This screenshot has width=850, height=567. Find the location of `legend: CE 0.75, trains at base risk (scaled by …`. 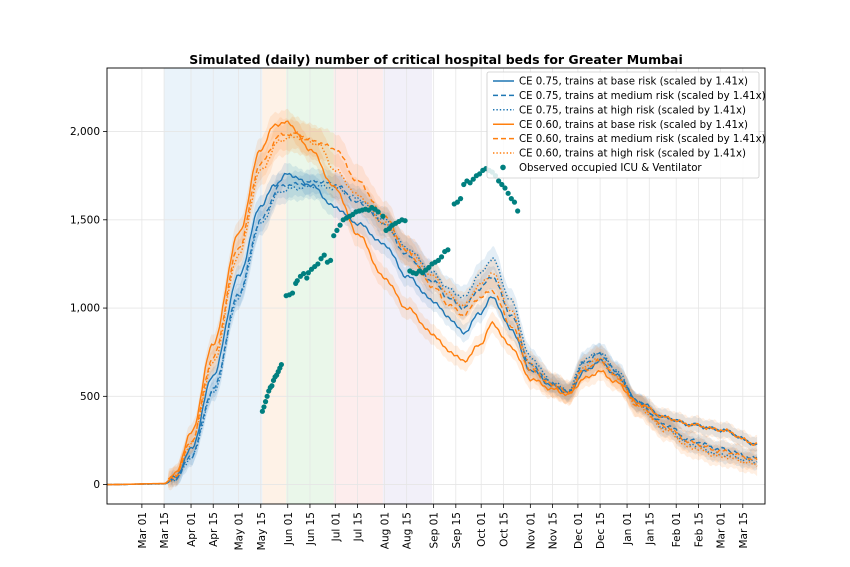

legend: CE 0.75, trains at base risk (scaled by … is located at coordinates (626, 125).